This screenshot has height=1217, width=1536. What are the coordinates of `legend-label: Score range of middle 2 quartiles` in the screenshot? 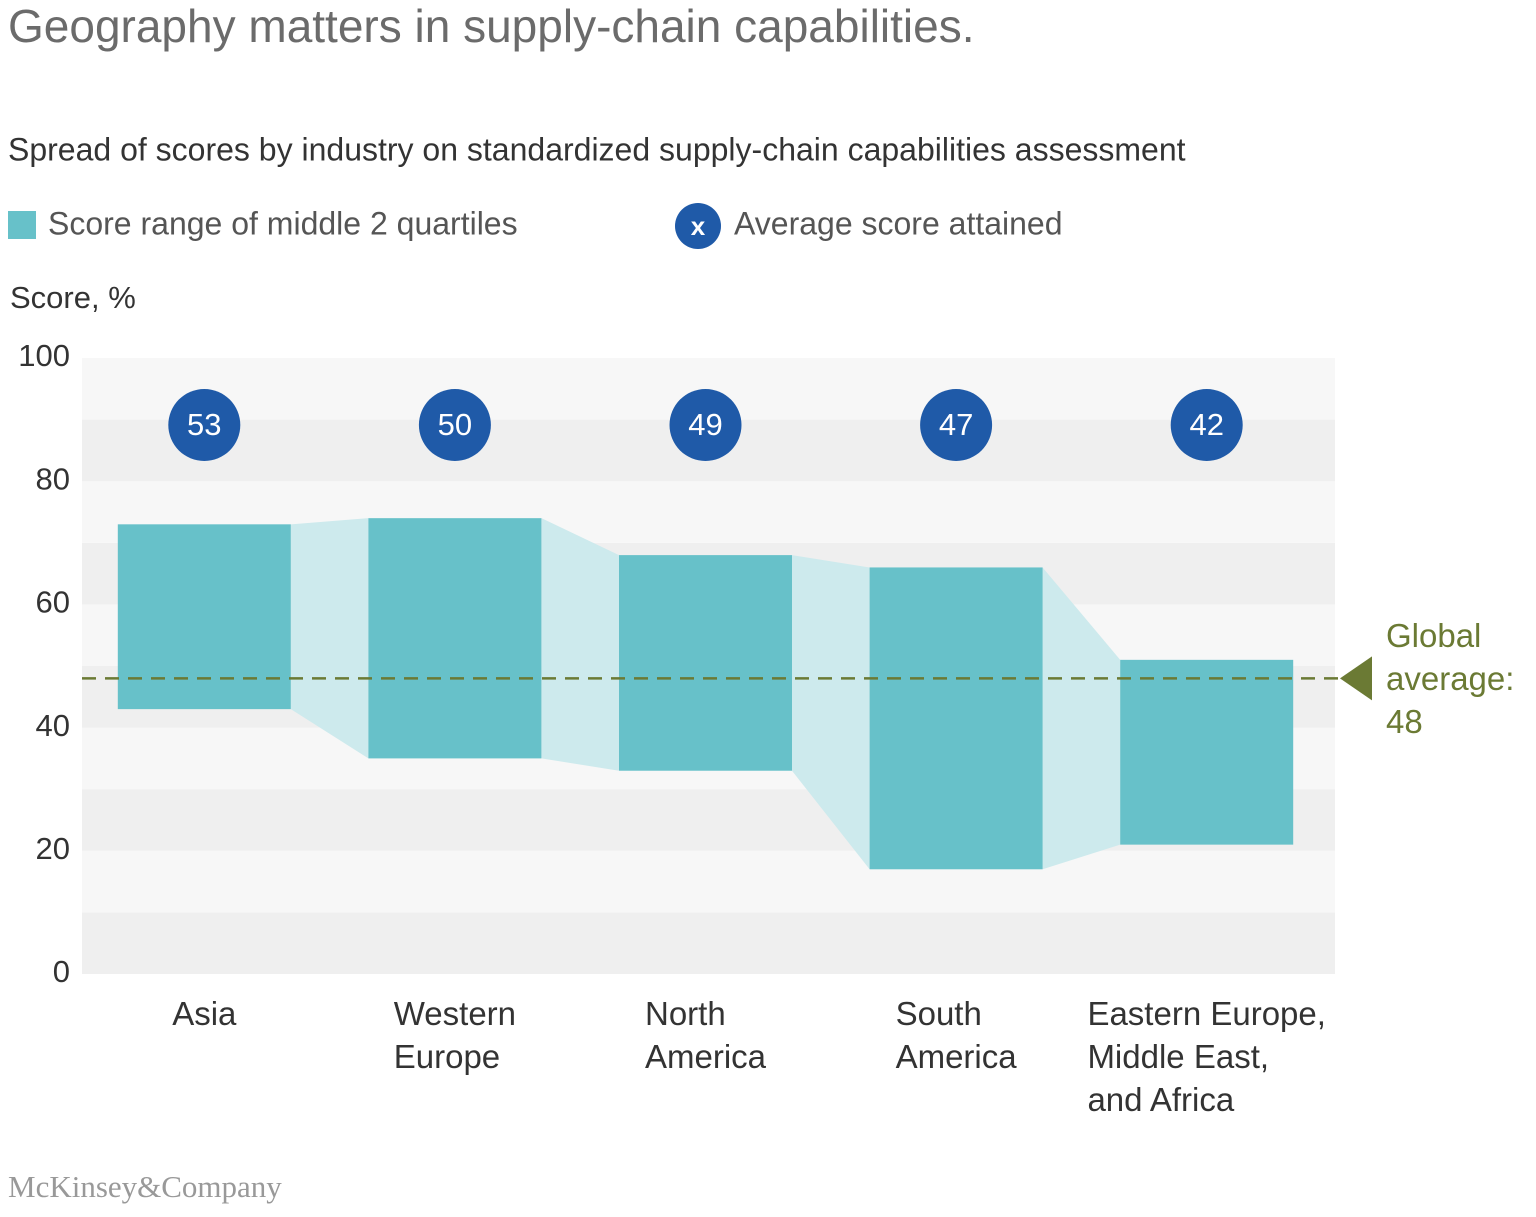 It's located at (283, 223).